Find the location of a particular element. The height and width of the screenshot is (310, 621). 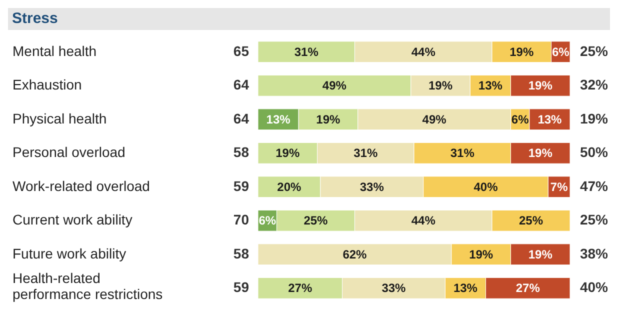

text: 38% is located at coordinates (594, 253).